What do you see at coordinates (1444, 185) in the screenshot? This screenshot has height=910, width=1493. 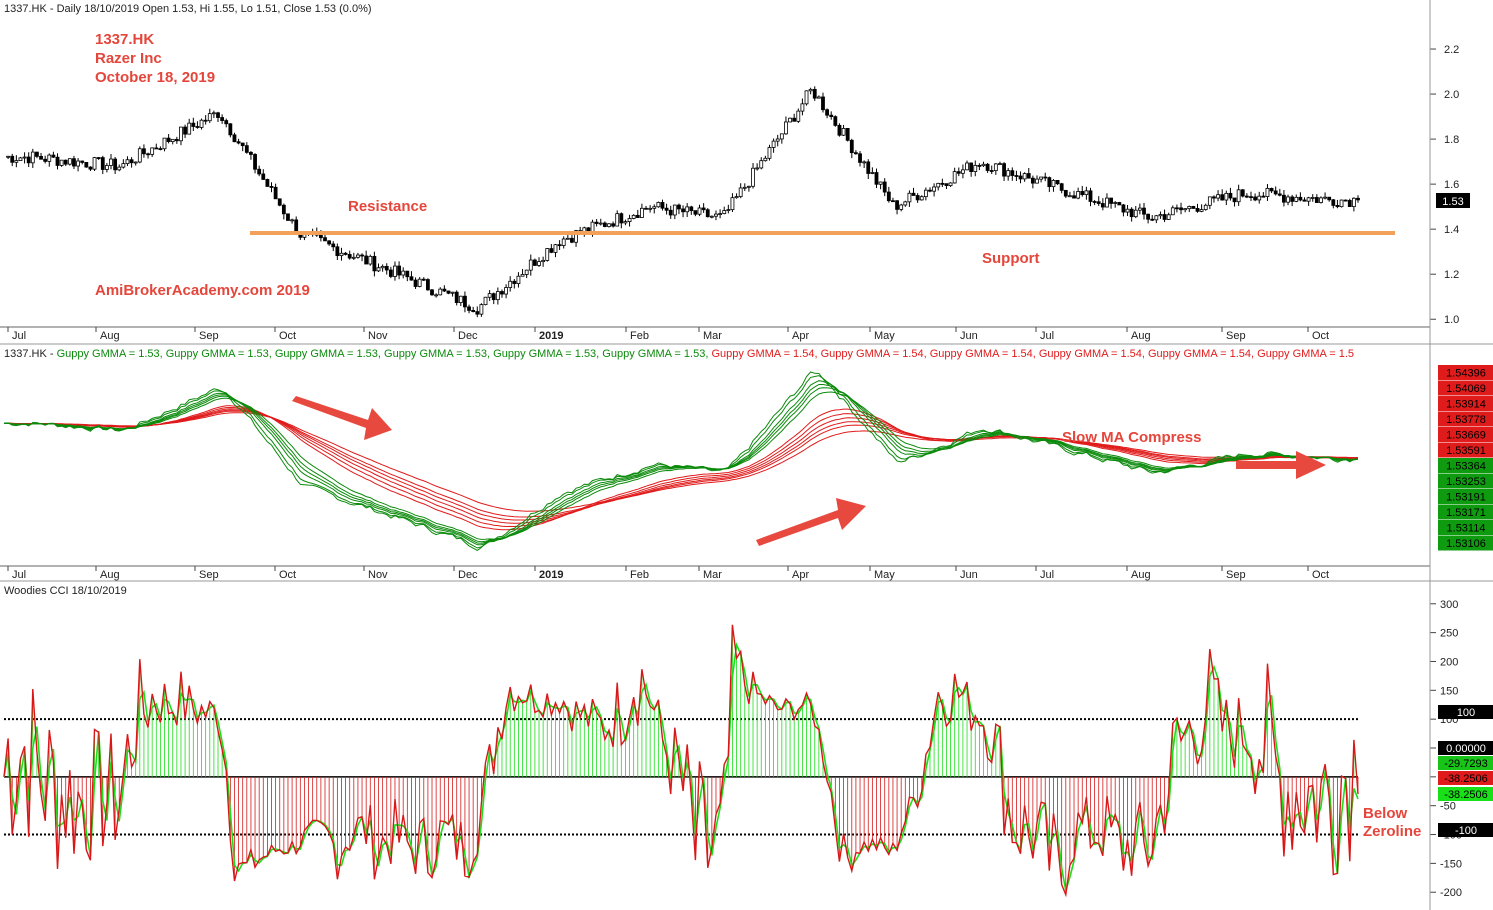 I see `price-y-axis: 1.0 1.2 1.4 1.6 1.8 2.0 2.2` at bounding box center [1444, 185].